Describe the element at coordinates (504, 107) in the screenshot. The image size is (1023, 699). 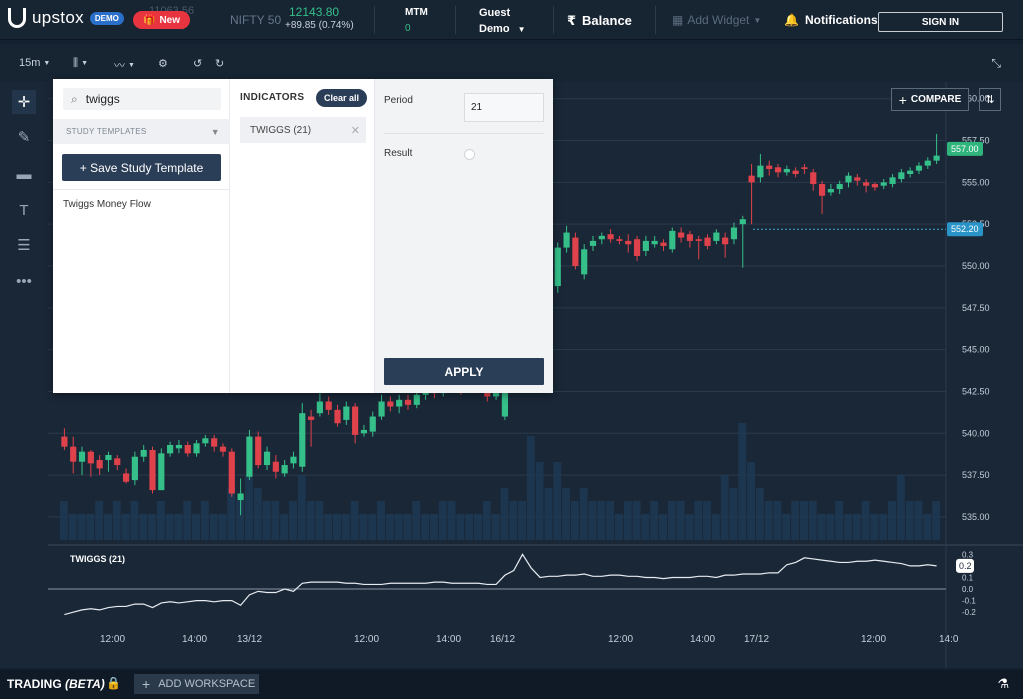
I see `period-input` at that location.